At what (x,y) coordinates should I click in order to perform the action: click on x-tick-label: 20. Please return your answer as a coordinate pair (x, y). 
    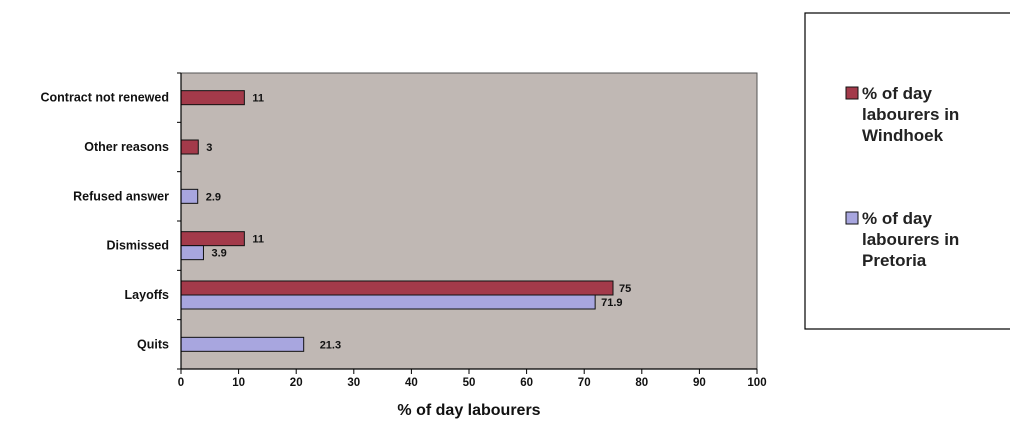
    Looking at the image, I should click on (296, 383).